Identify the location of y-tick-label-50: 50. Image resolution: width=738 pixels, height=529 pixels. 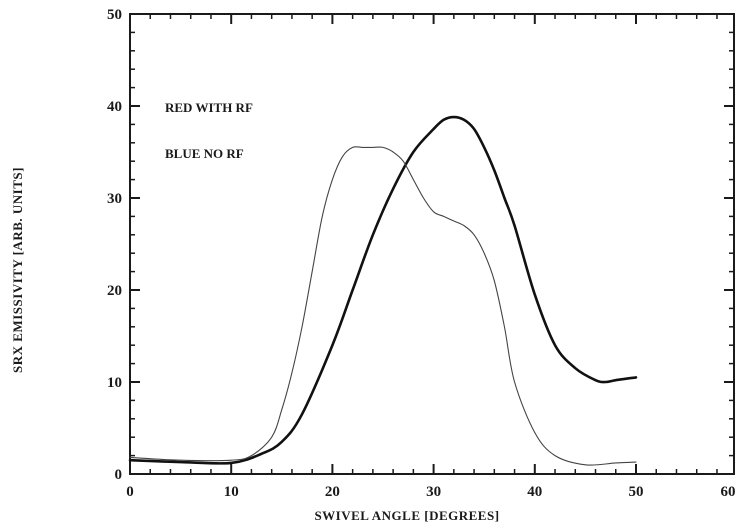
(114, 15).